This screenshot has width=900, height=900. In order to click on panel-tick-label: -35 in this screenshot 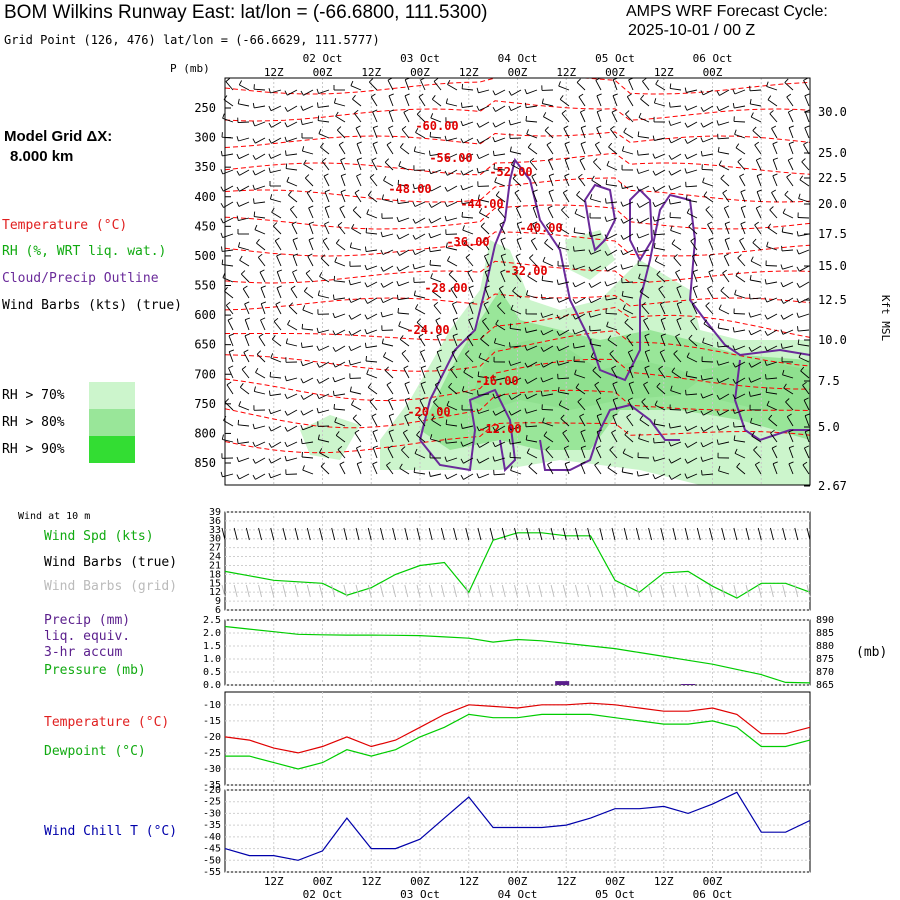, I will do `click(212, 785)`.